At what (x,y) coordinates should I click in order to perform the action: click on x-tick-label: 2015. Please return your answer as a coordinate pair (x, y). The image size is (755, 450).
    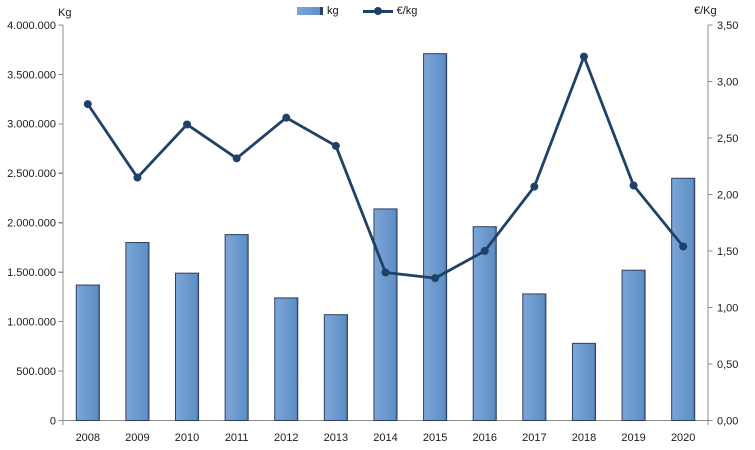
    Looking at the image, I should click on (435, 438).